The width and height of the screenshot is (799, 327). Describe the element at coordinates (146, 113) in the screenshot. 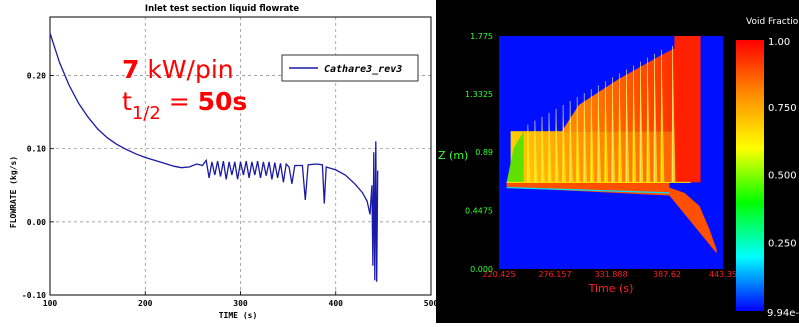

I see `annotation-half-time-subscript: 1/2` at that location.